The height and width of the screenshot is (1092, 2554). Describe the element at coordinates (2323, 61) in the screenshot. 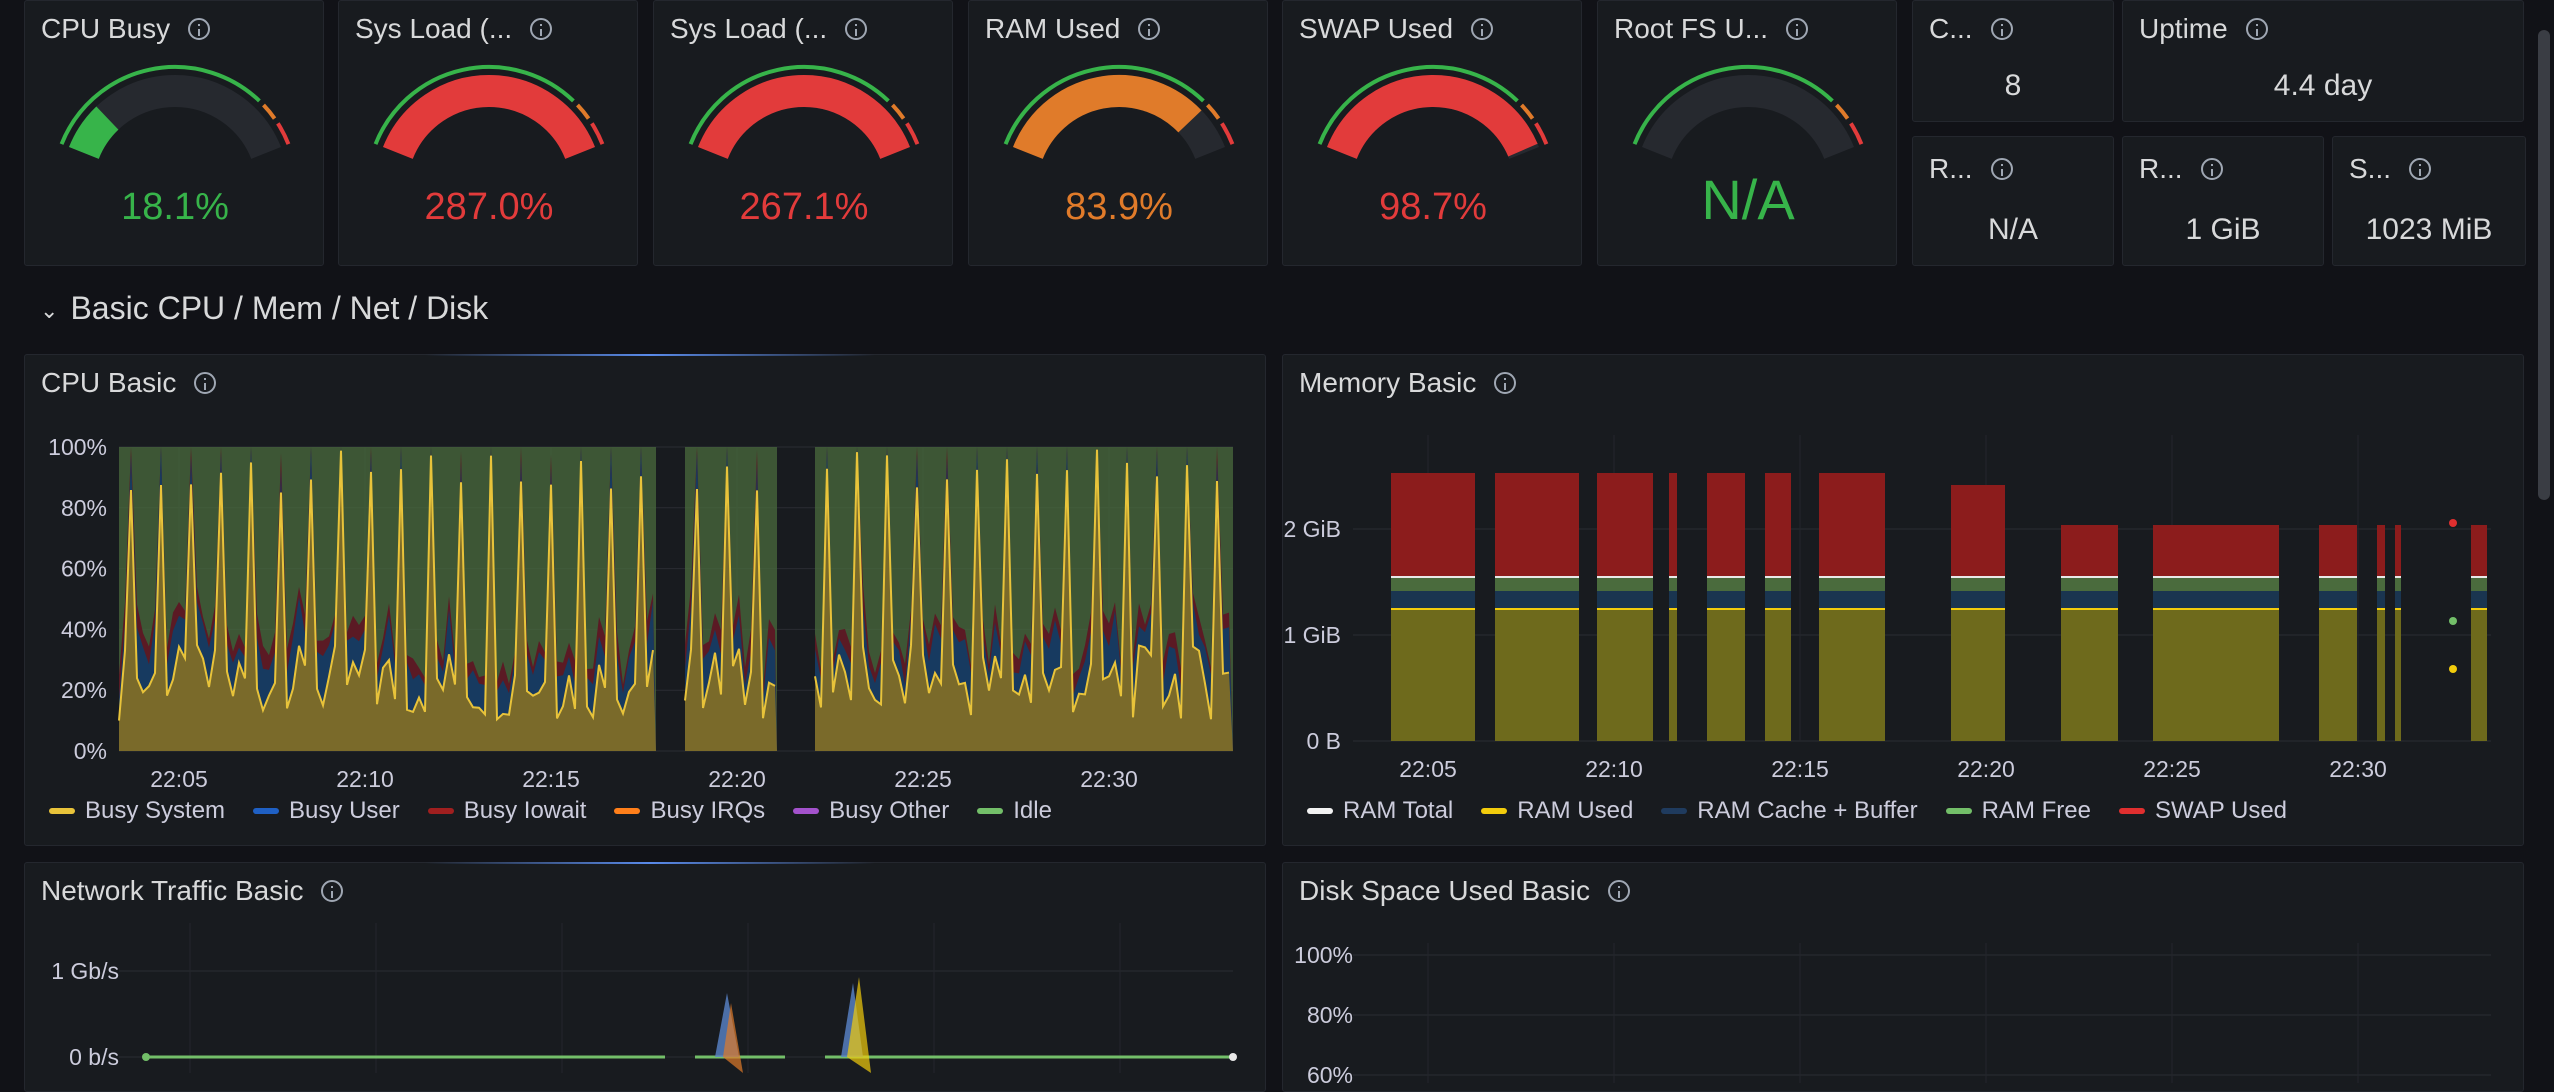

I see `stat-panel-uptime: Uptime 4.4 day` at that location.